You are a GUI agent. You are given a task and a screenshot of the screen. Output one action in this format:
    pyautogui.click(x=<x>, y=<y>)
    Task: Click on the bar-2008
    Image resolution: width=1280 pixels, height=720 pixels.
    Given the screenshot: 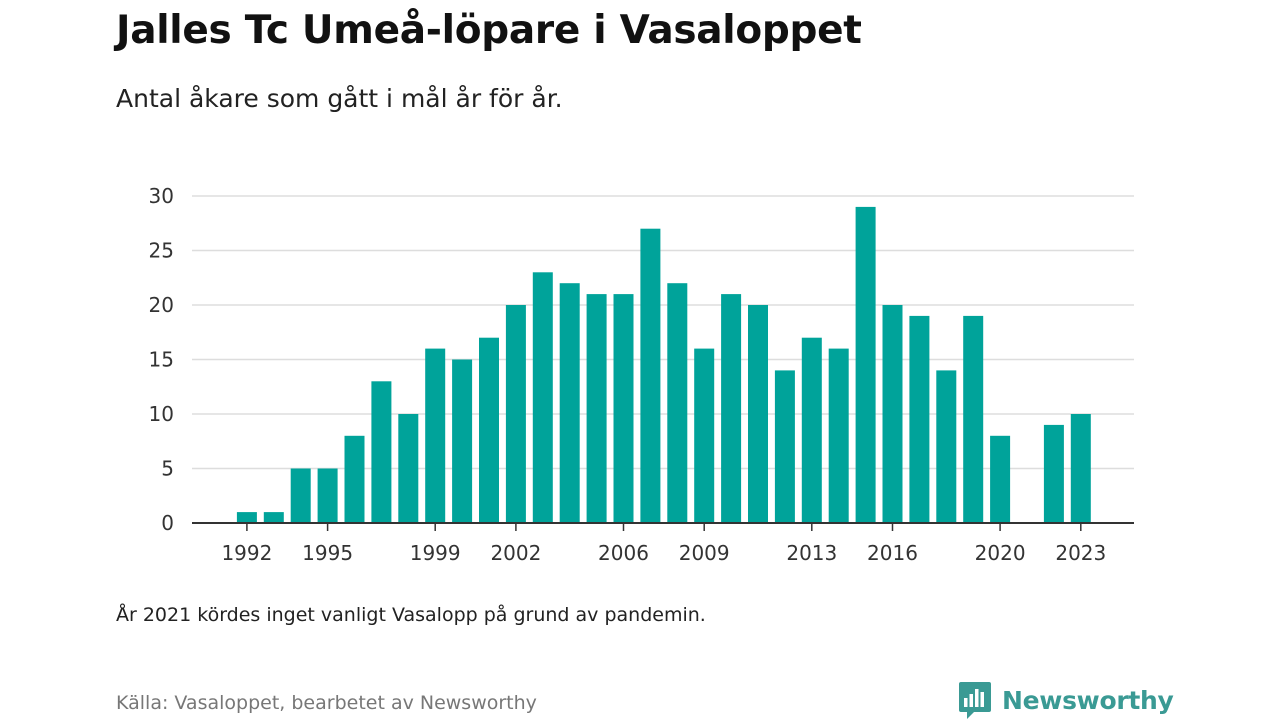 What is the action you would take?
    pyautogui.click(x=677, y=403)
    